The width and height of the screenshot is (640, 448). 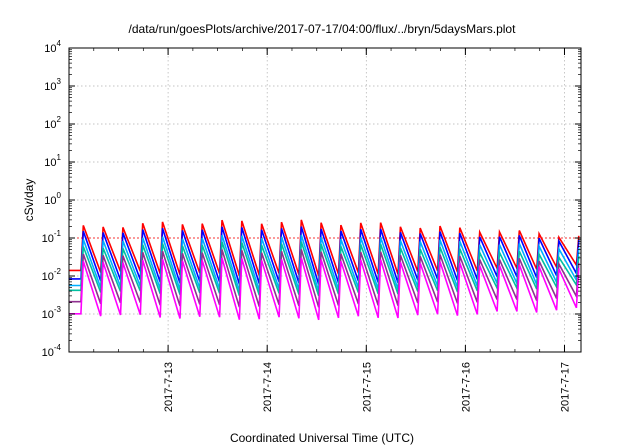 I want to click on x-tick-label: 2017-7-17, so click(x=565, y=387).